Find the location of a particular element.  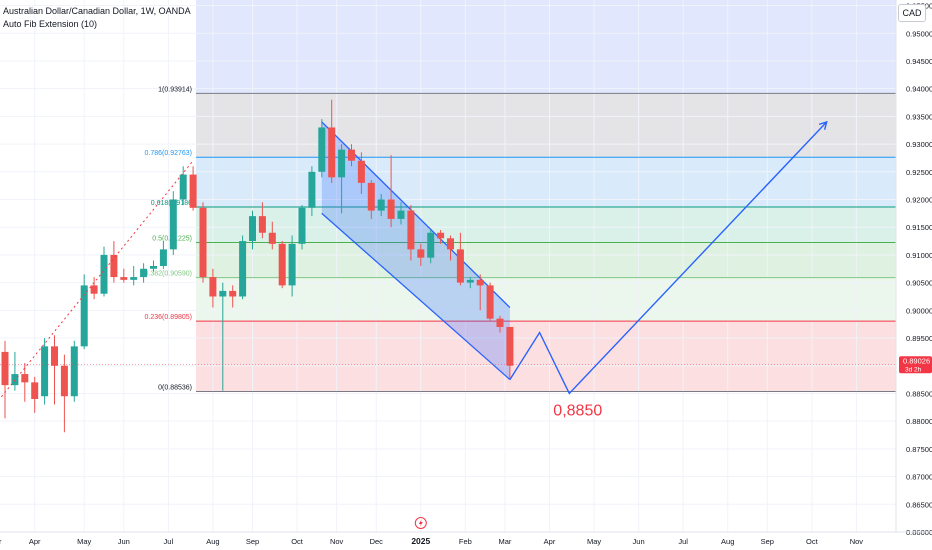

price-tick-label: 0.92500 is located at coordinates (919, 172).